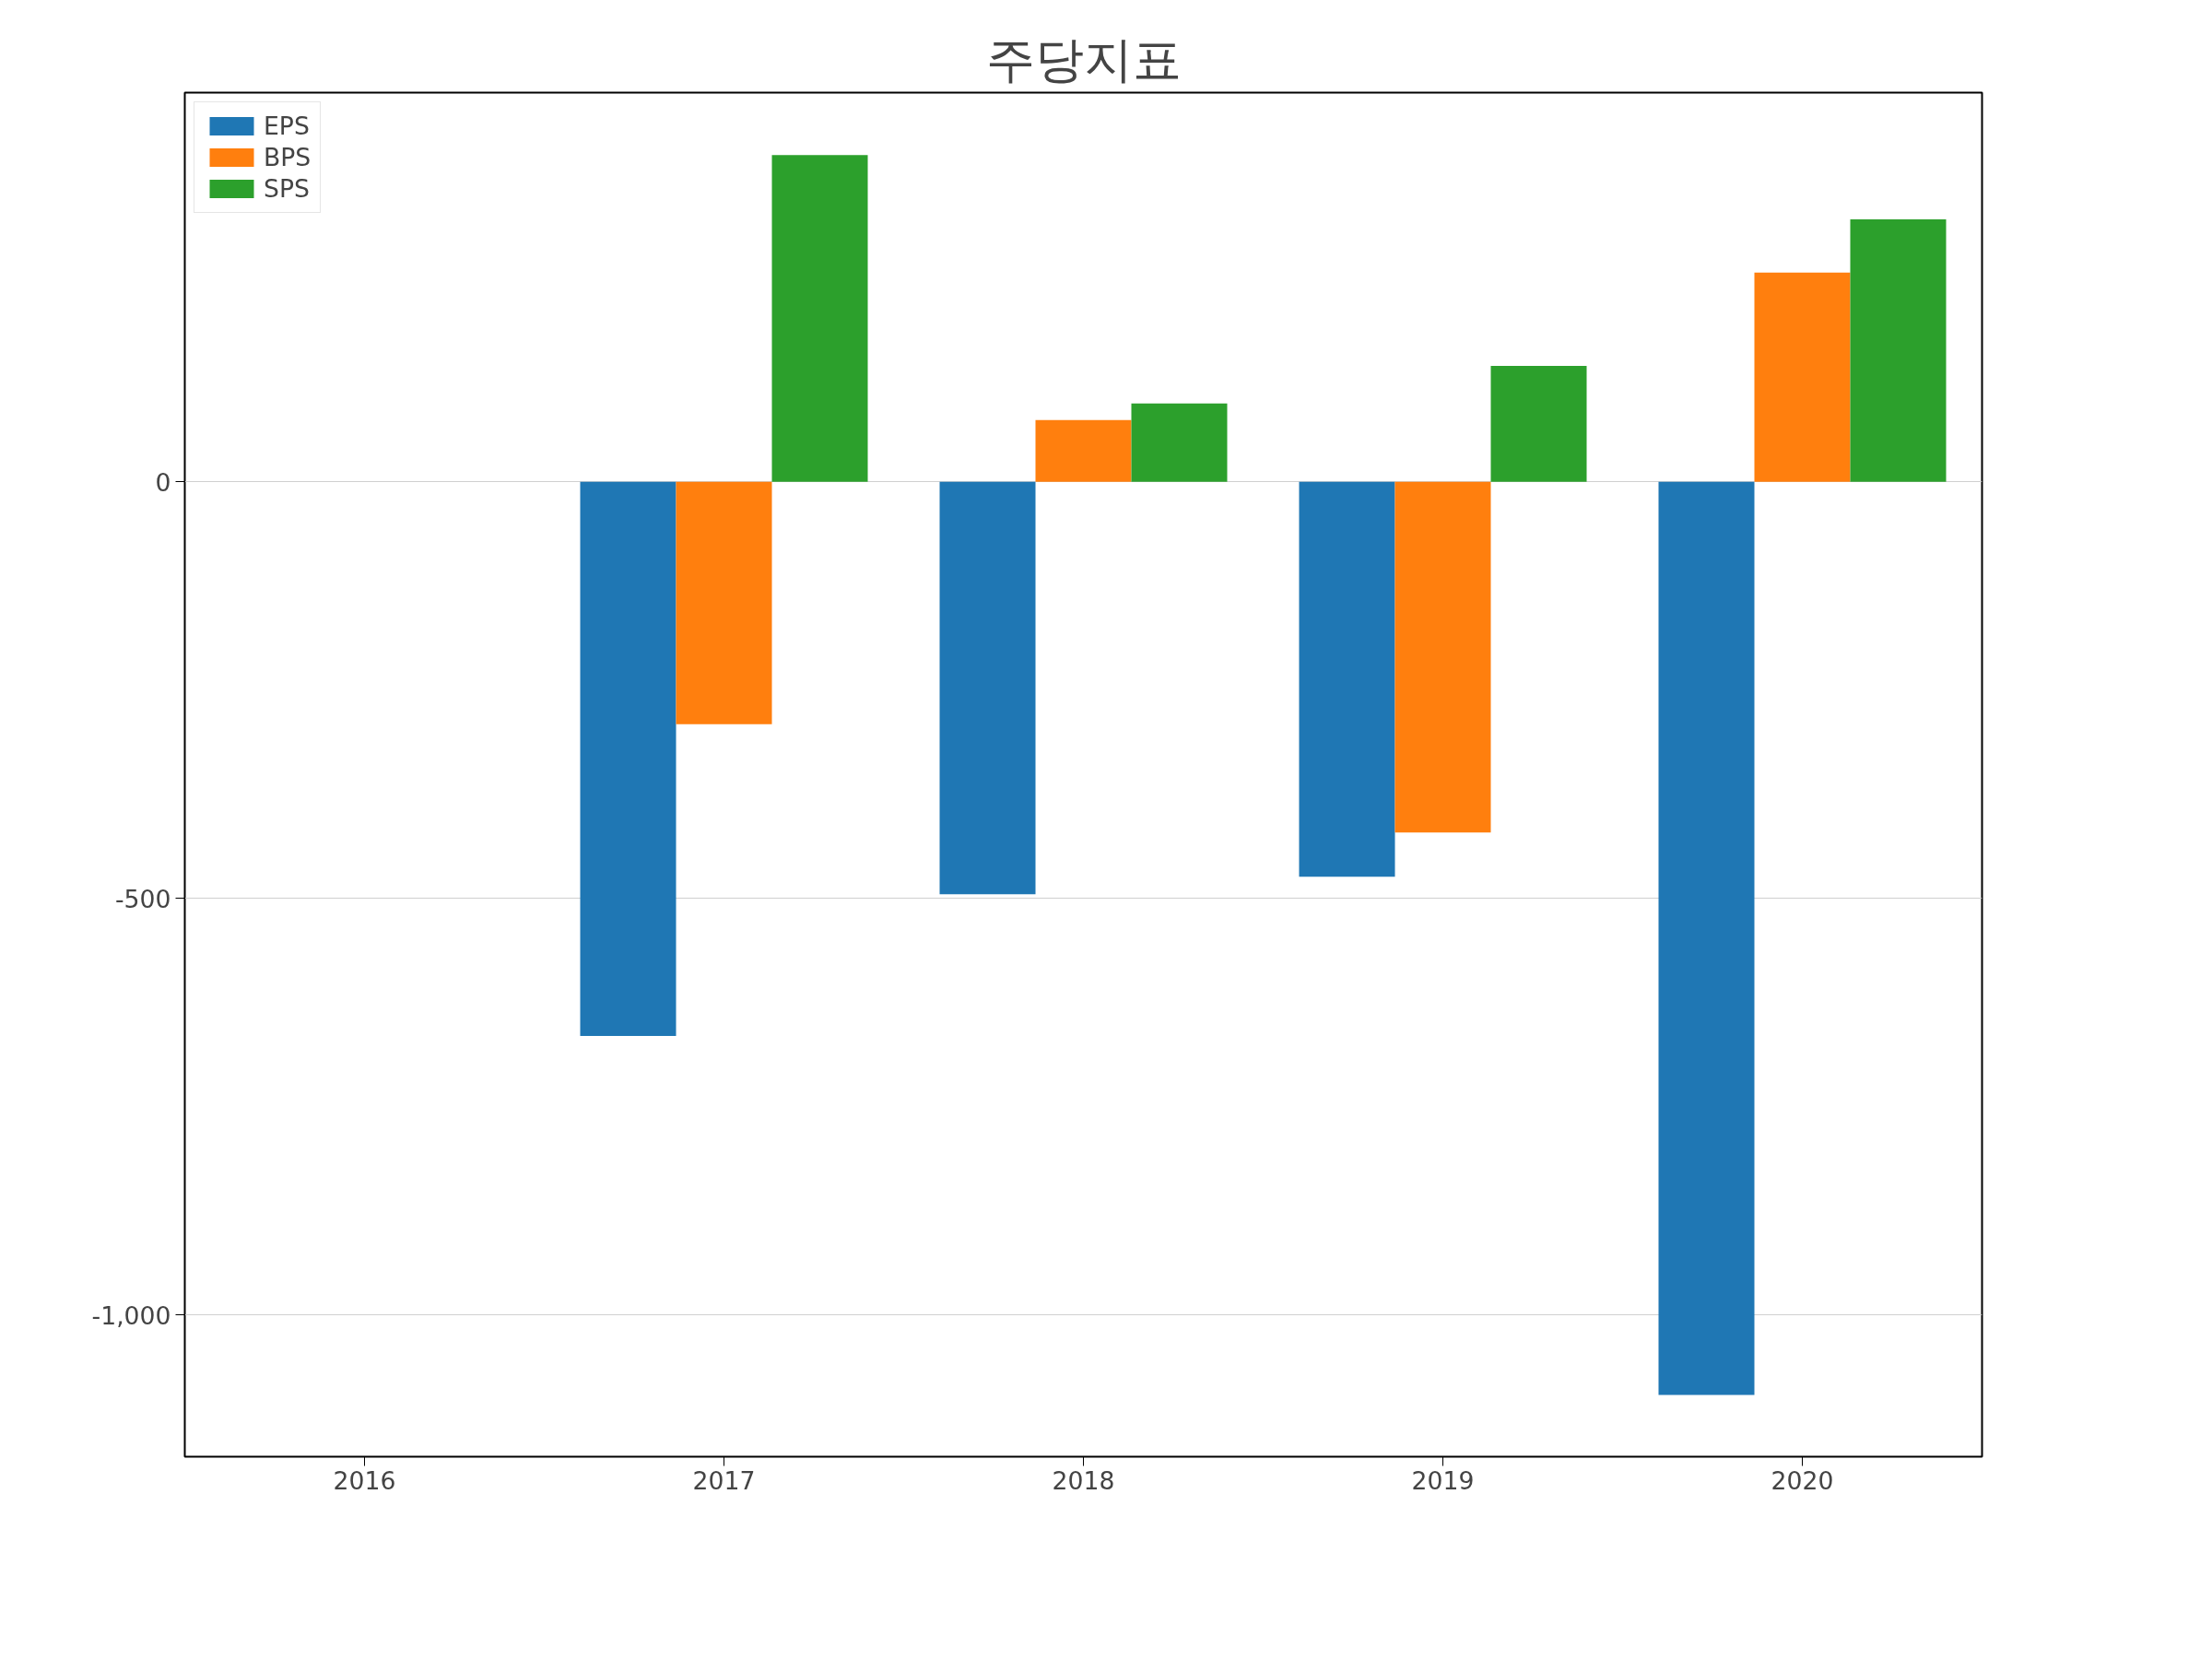 The image size is (2212, 1659). What do you see at coordinates (131, 1315) in the screenshot?
I see `y-tick-label: -1,000` at bounding box center [131, 1315].